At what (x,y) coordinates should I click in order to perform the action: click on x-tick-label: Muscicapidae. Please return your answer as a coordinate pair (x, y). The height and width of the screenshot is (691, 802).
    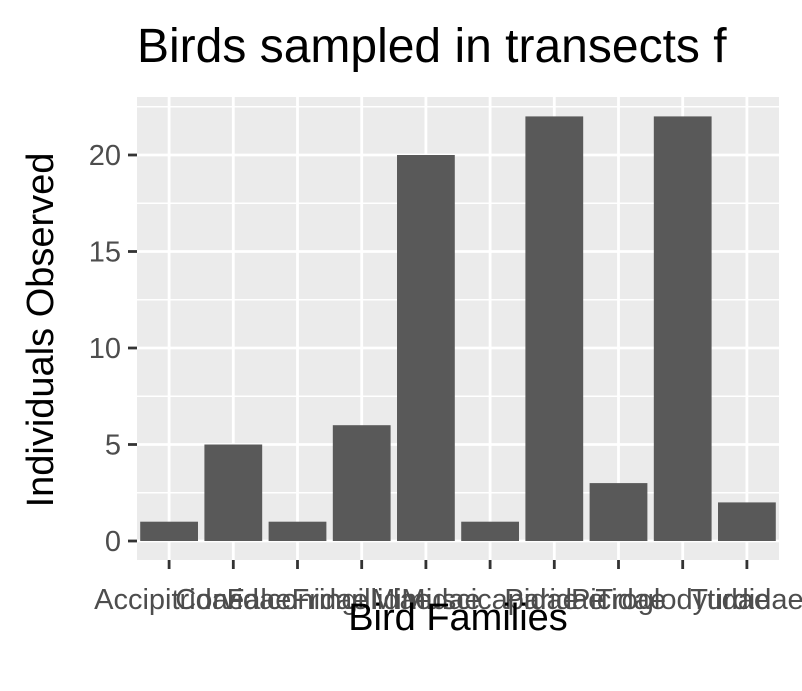
    Looking at the image, I should click on (489, 600).